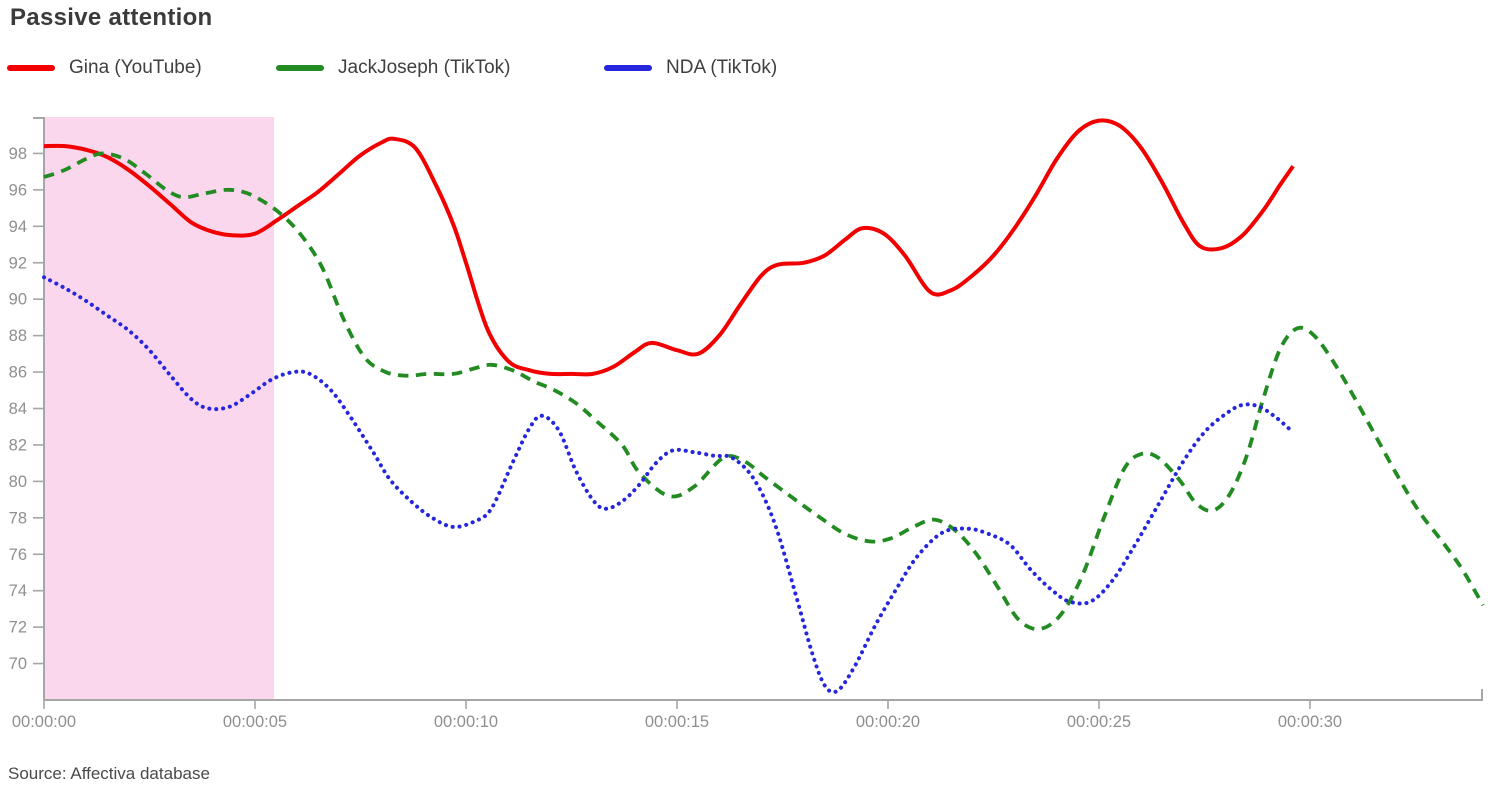  What do you see at coordinates (109, 773) in the screenshot?
I see `source-note: Source: Affectiva database` at bounding box center [109, 773].